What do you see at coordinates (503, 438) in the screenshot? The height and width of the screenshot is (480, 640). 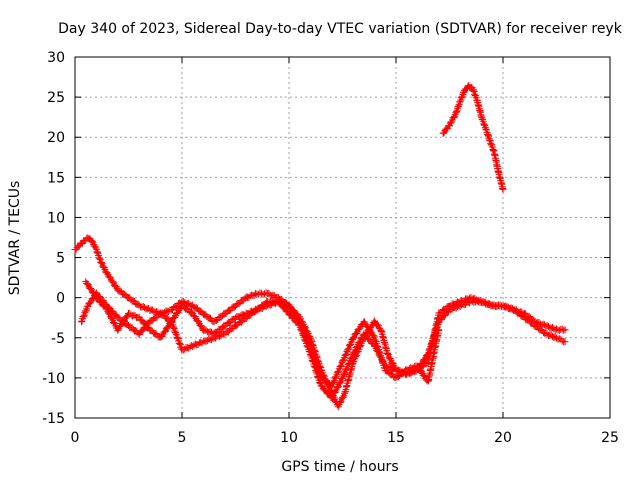 I see `x-tick-label: 20` at bounding box center [503, 438].